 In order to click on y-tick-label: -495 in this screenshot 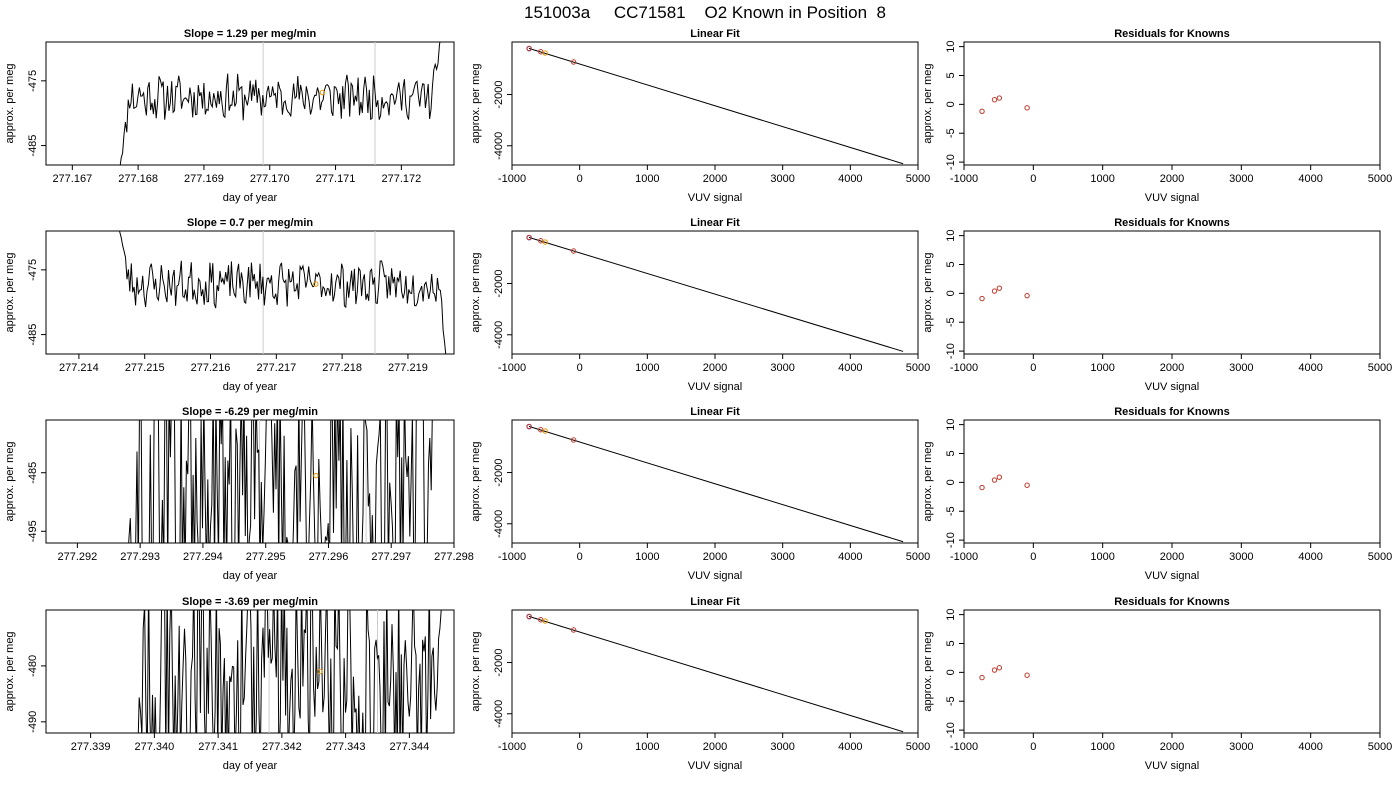, I will do `click(33, 531)`.